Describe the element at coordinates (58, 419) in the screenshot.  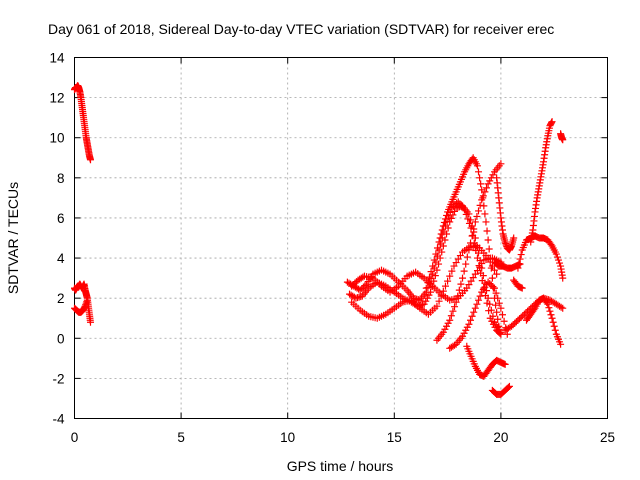
I see `y-tick-label: -4` at that location.